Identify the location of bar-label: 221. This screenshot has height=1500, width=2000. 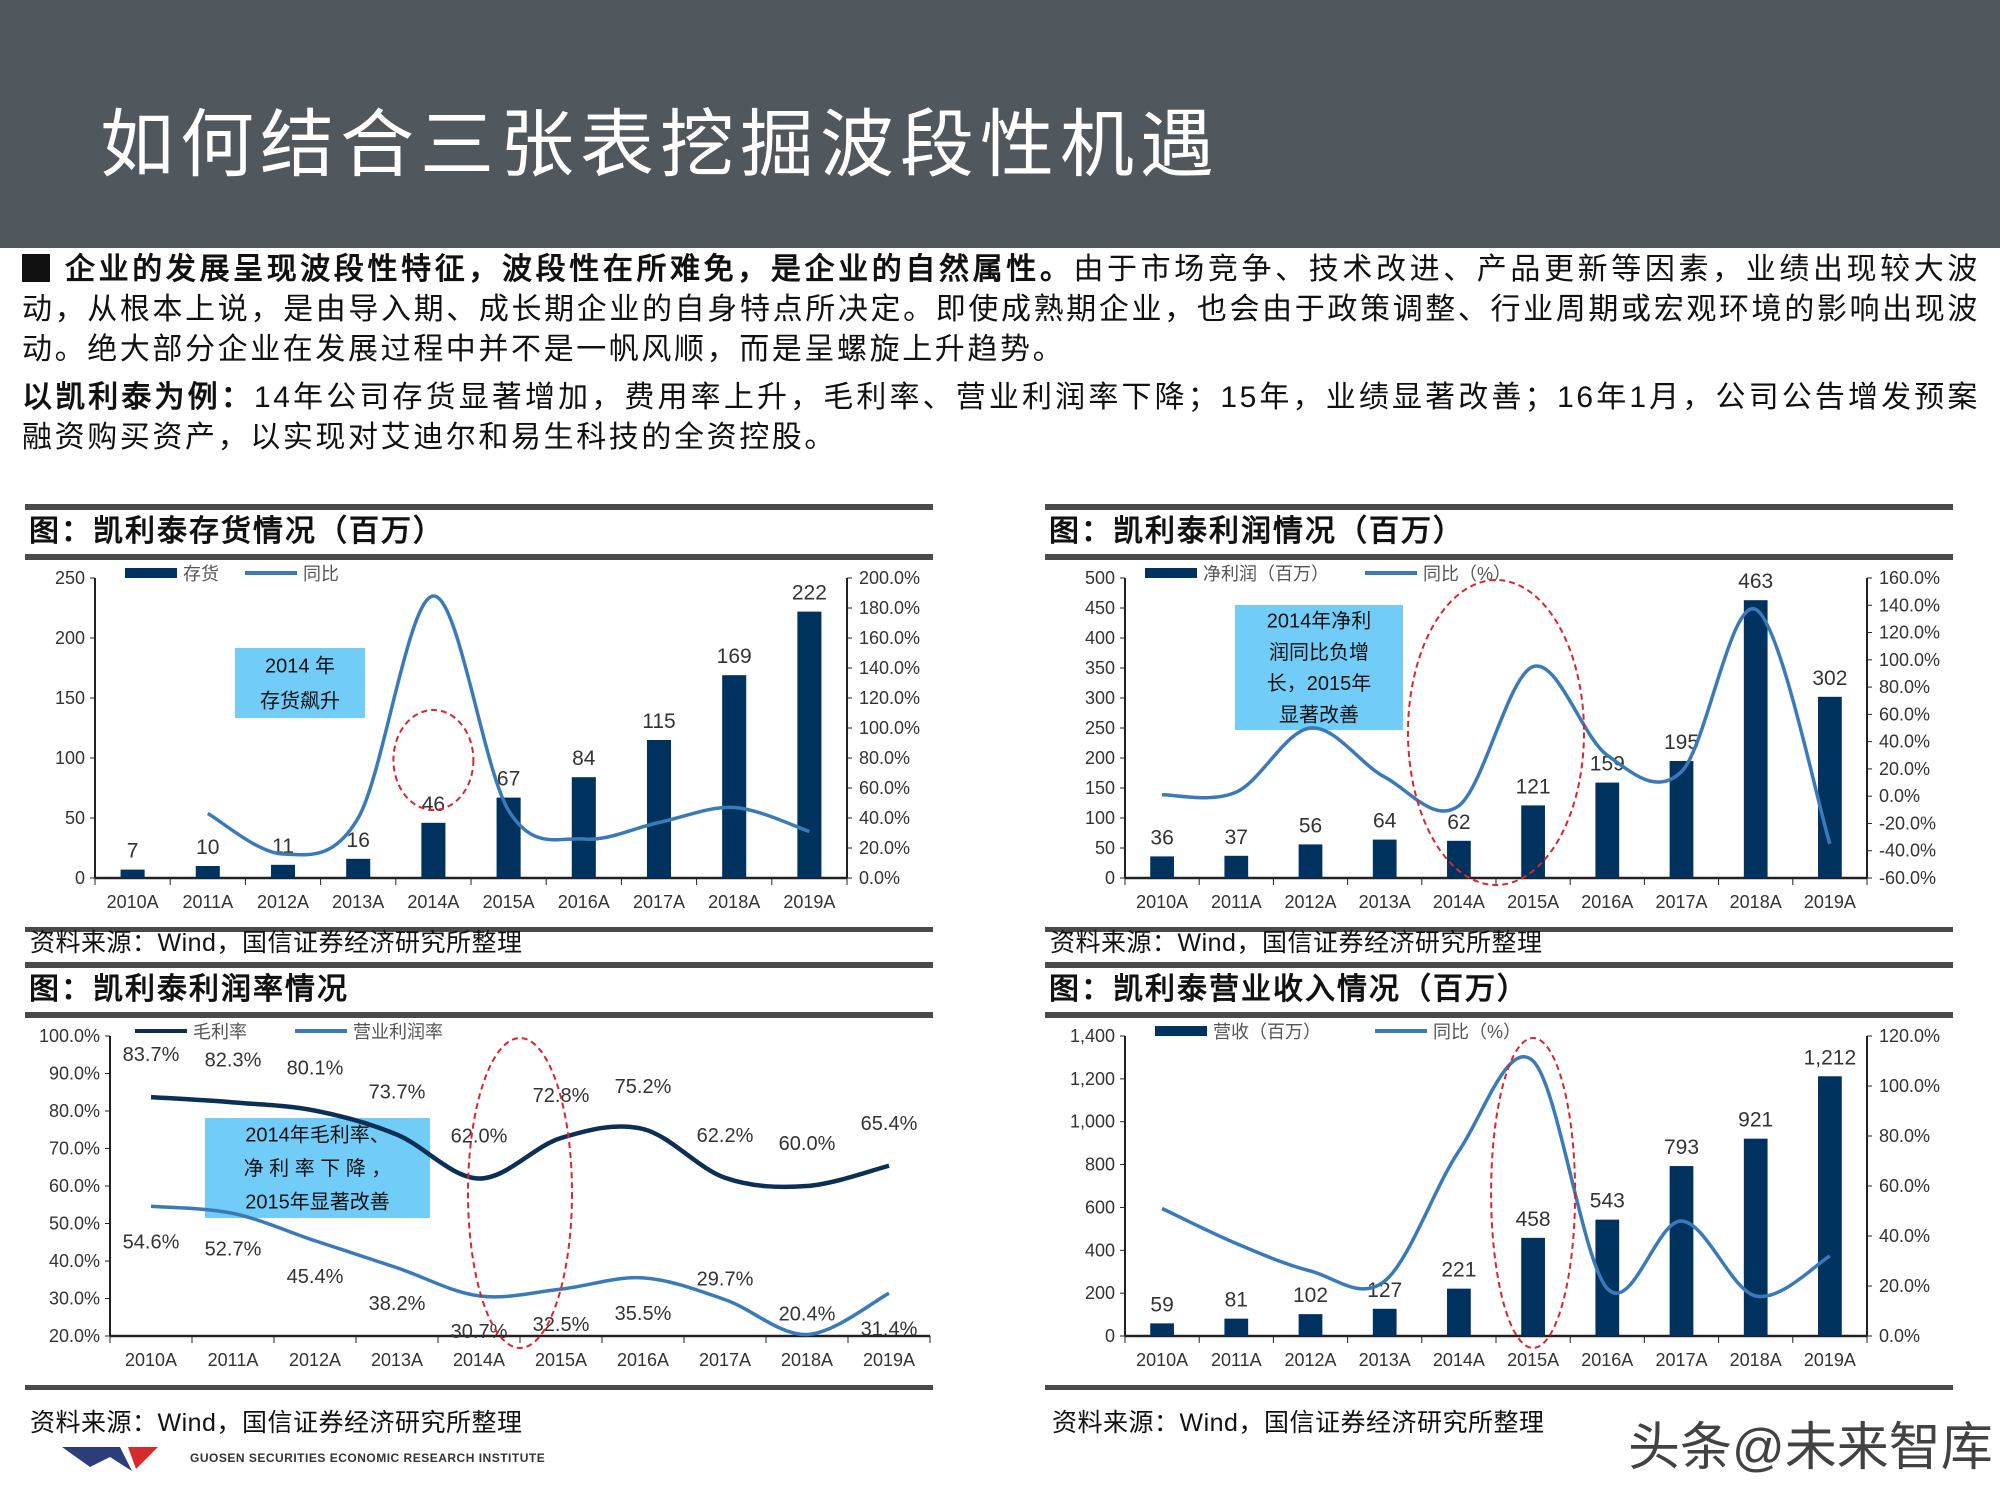
(1458, 1270).